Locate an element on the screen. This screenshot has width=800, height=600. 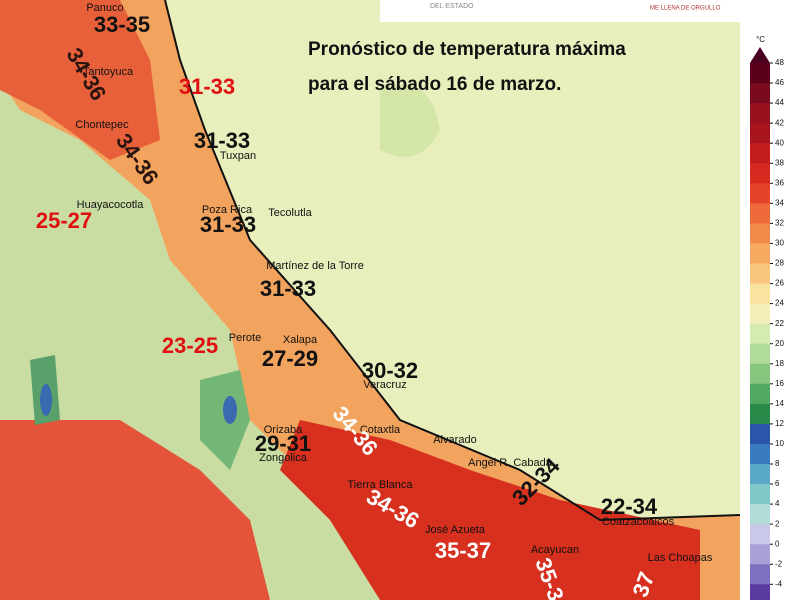
colorbar-tick-label: -2 is located at coordinates (779, 563).